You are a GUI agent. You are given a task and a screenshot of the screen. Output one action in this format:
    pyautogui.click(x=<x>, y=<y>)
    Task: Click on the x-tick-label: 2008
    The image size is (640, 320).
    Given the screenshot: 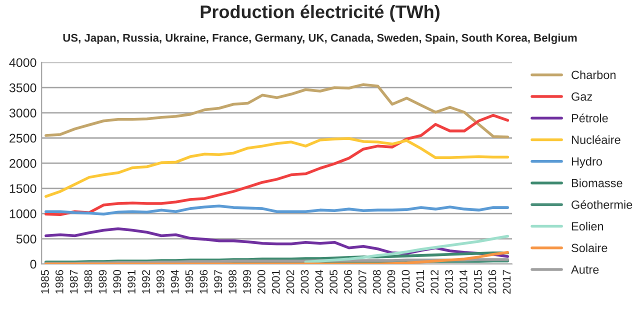 What is the action you would take?
    pyautogui.click(x=376, y=282)
    